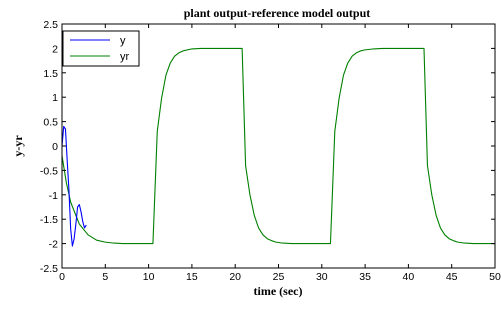  Describe the element at coordinates (278, 291) in the screenshot. I see `x-axis-label: time (sec)` at that location.